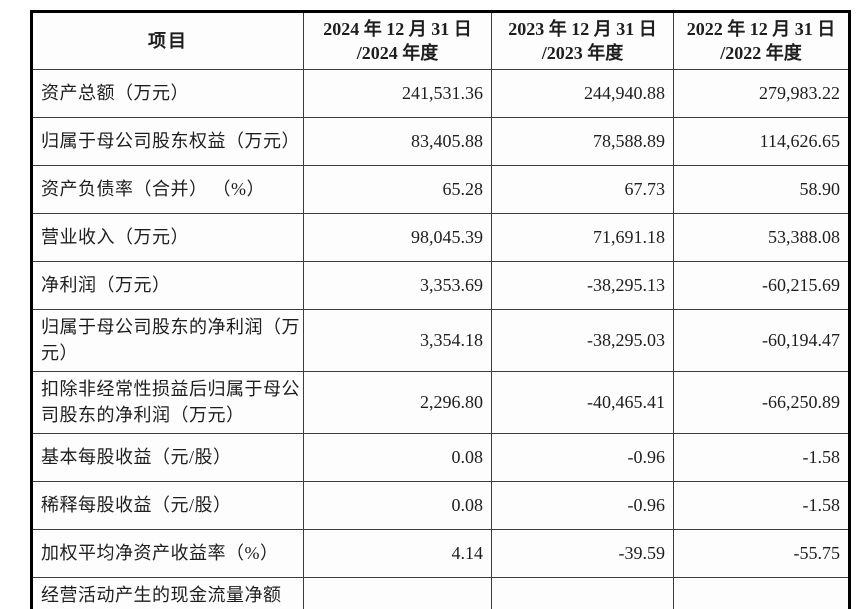 This screenshot has height=609, width=861. I want to click on value-2022: -60,215.69, so click(761, 285).